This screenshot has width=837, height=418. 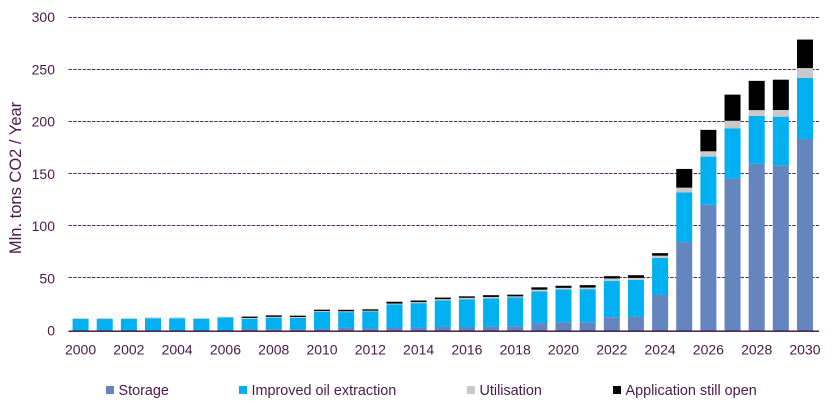 What do you see at coordinates (44, 69) in the screenshot?
I see `svg-text: 250` at bounding box center [44, 69].